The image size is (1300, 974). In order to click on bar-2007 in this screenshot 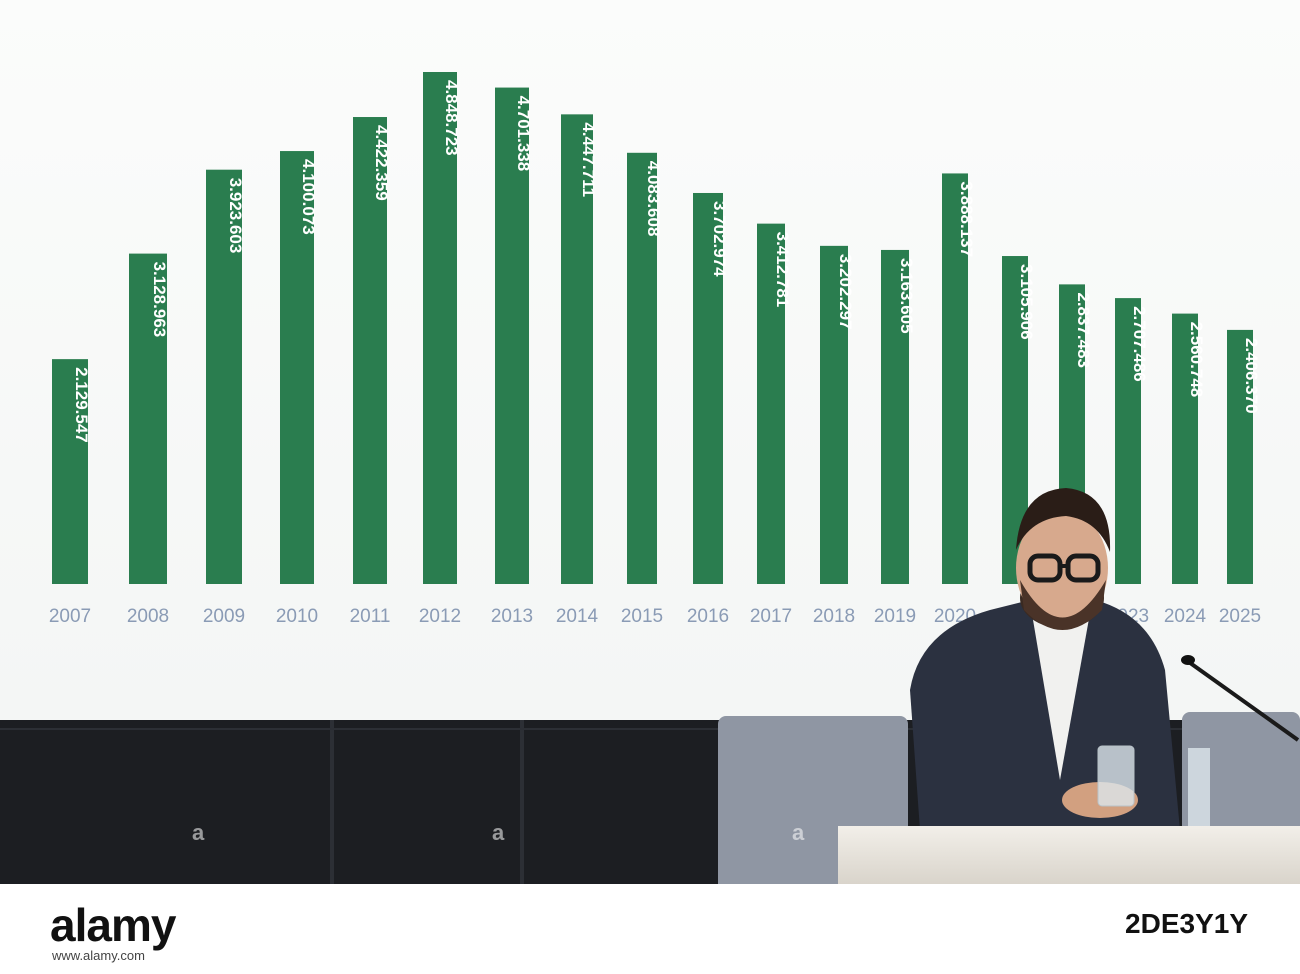, I will do `click(70, 471)`.